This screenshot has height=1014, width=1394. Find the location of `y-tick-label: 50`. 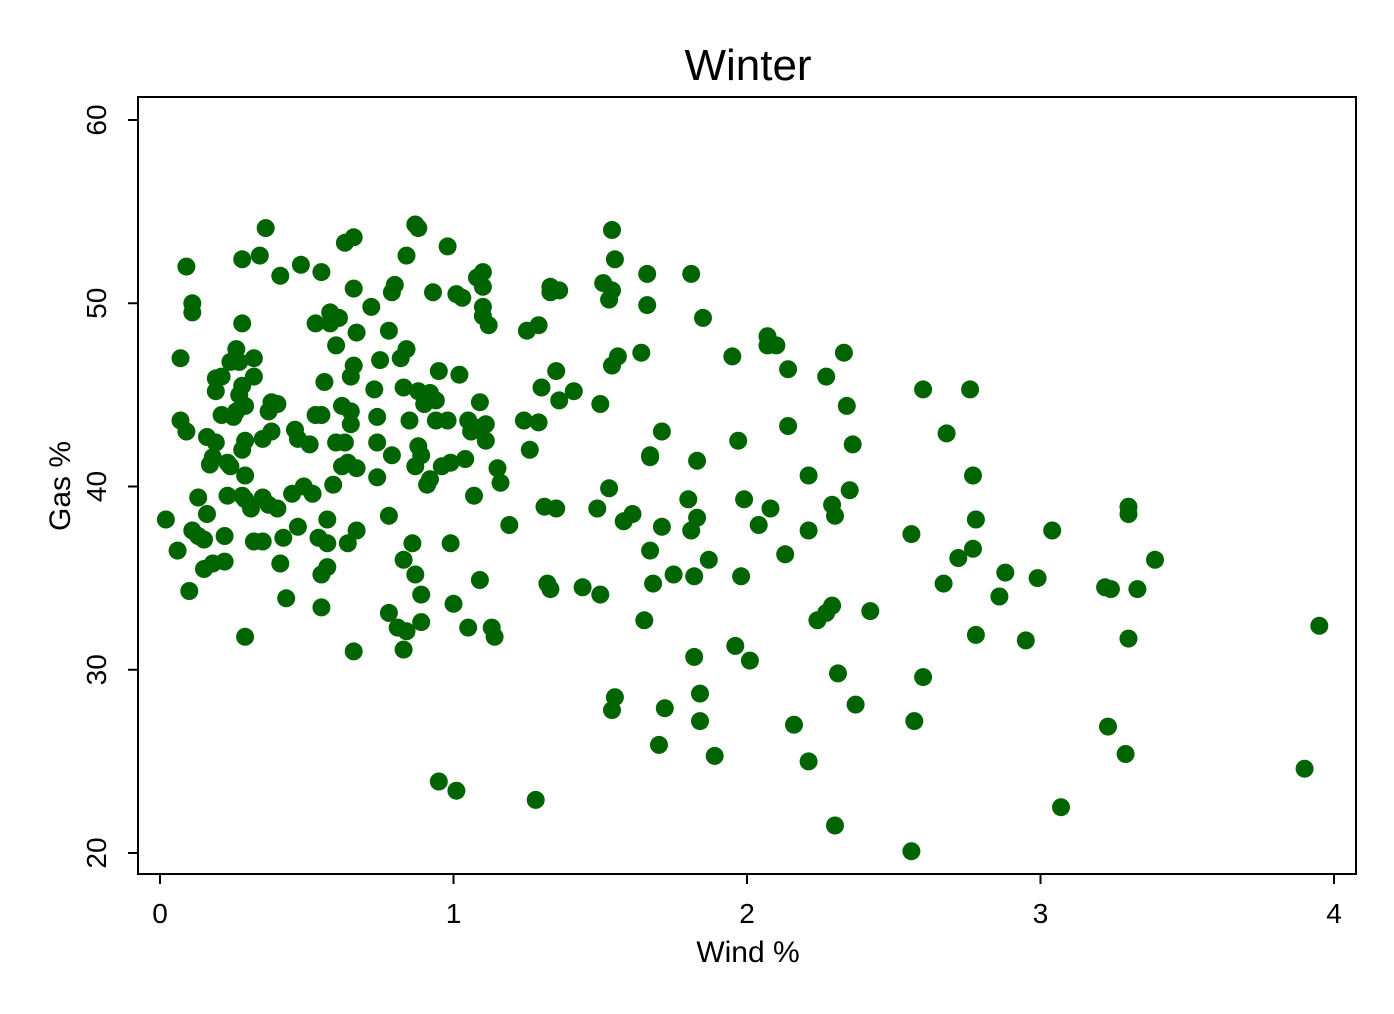

y-tick-label: 50 is located at coordinates (96, 303).